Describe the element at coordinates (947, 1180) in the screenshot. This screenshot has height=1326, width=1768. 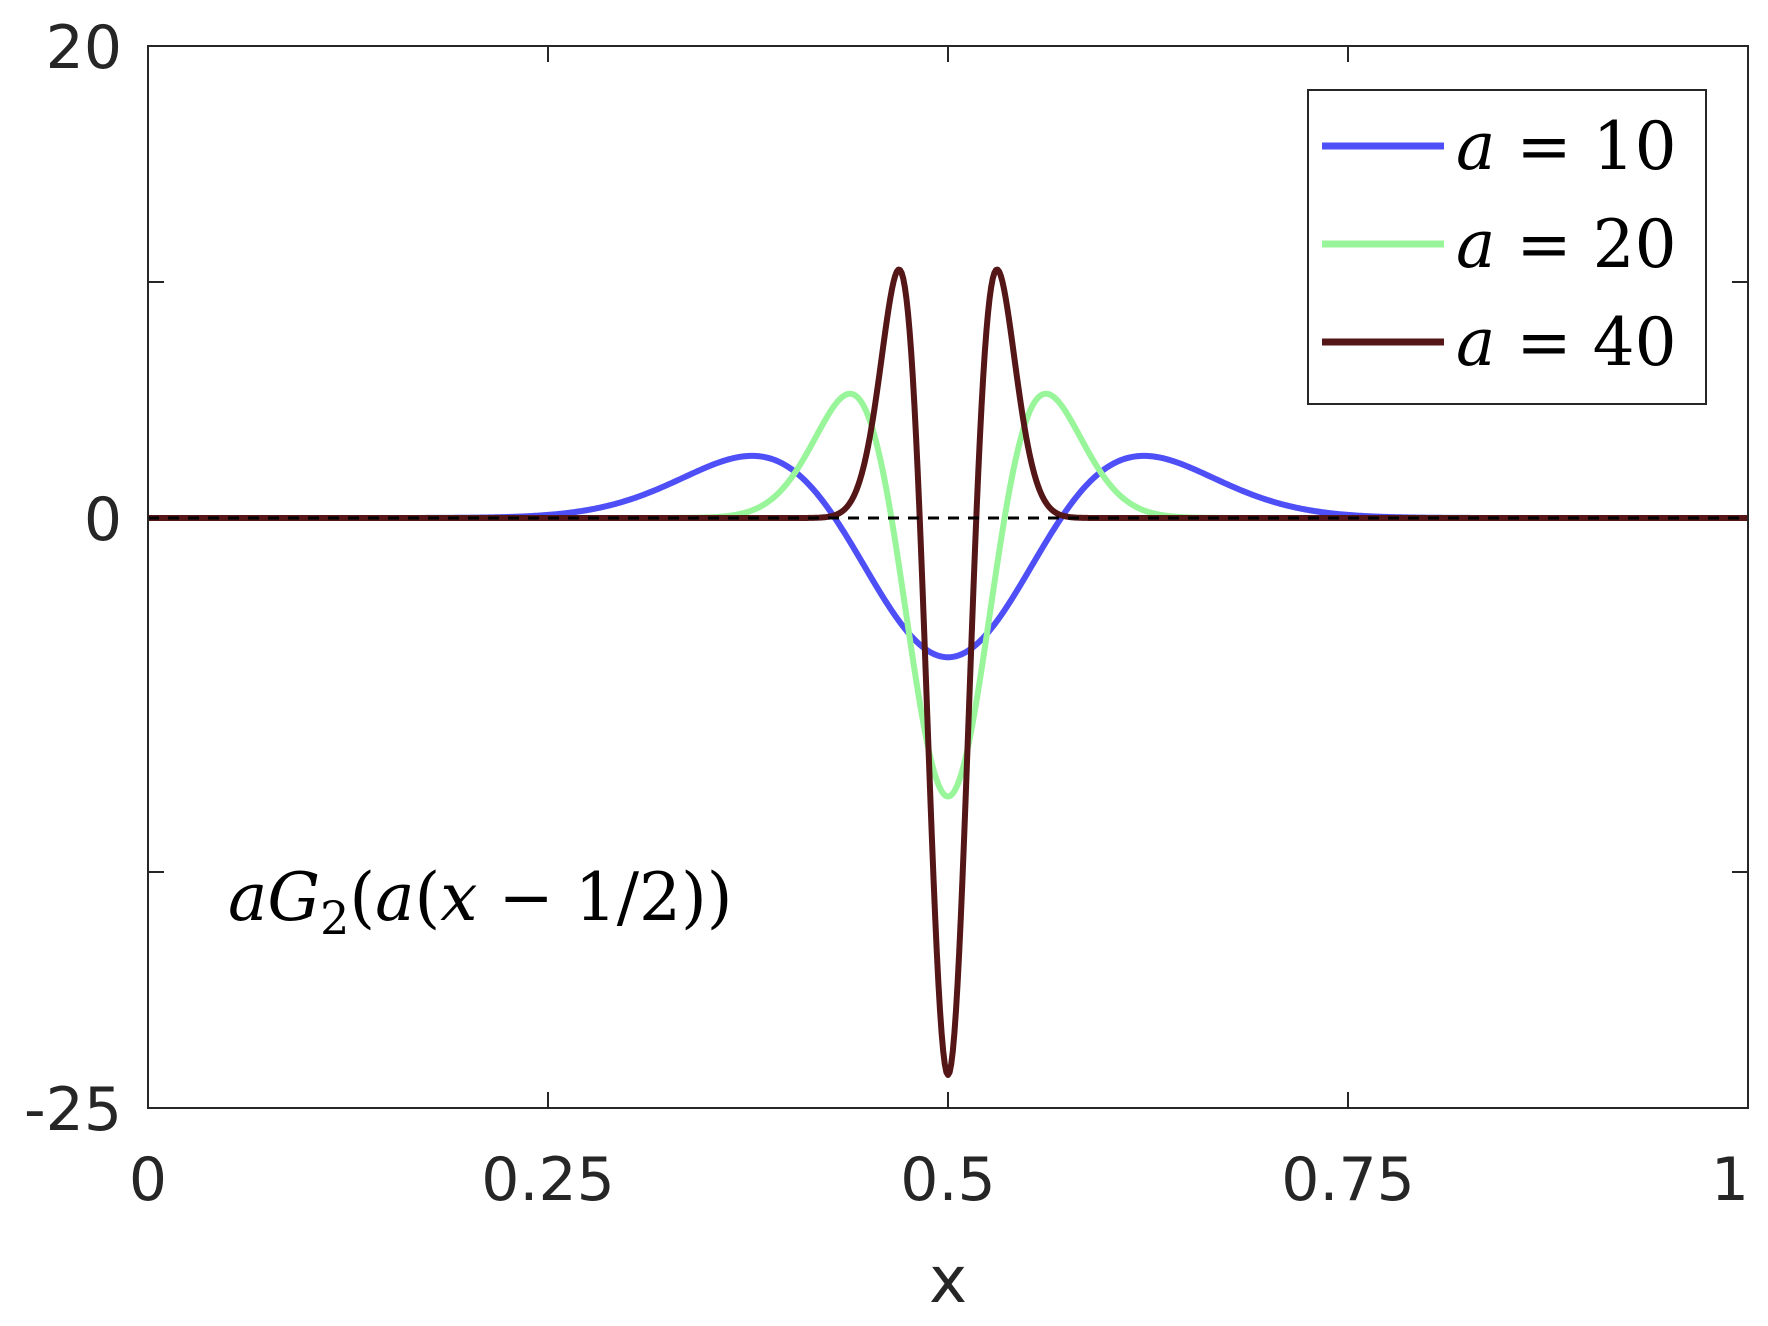
I see `x-tick-label: 0.5` at that location.